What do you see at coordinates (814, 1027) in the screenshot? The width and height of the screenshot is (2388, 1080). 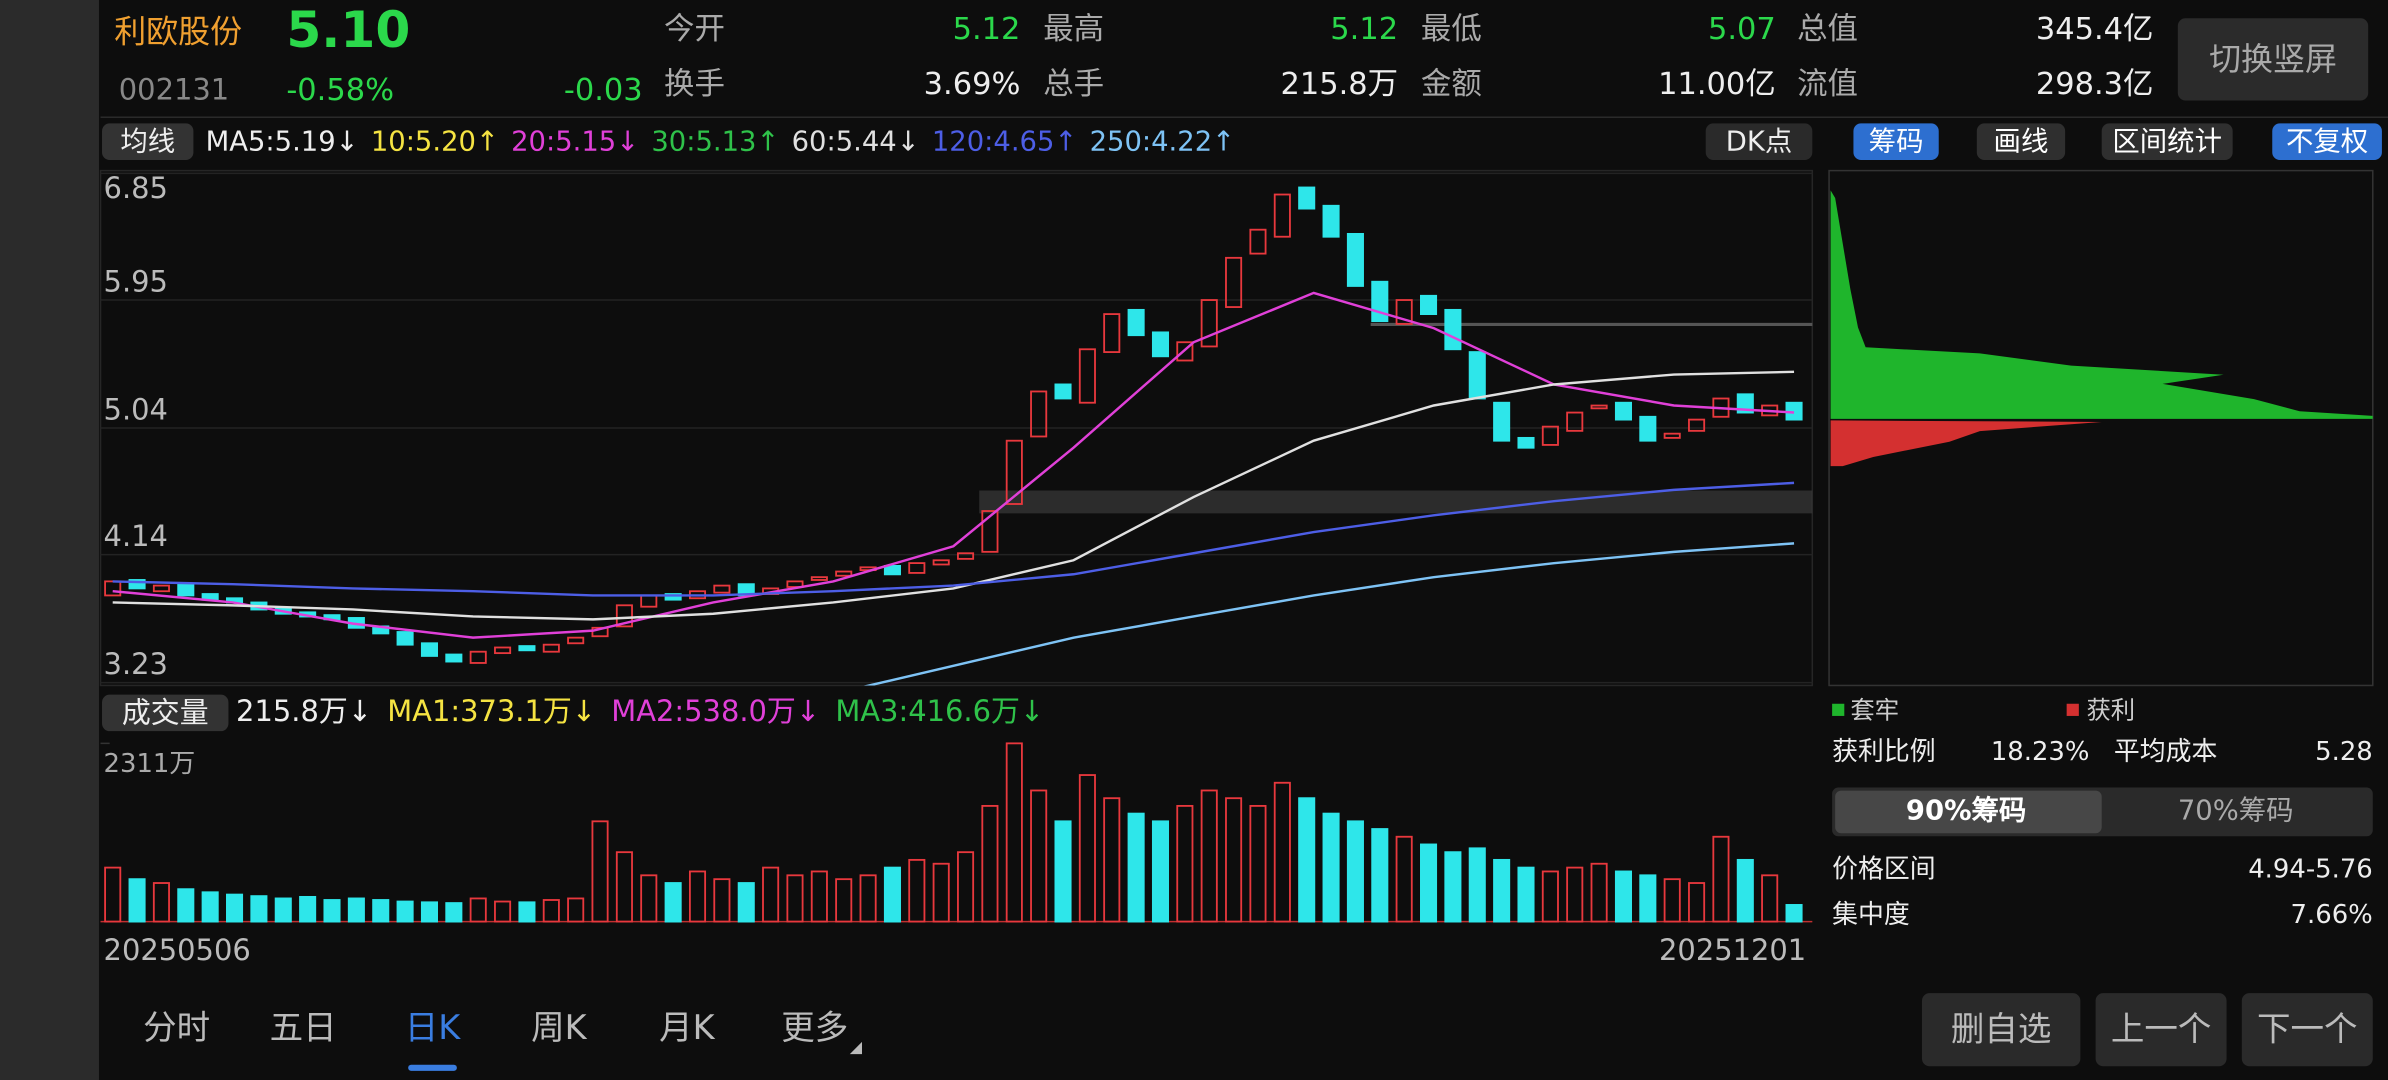 I see `period-tab: 更多` at bounding box center [814, 1027].